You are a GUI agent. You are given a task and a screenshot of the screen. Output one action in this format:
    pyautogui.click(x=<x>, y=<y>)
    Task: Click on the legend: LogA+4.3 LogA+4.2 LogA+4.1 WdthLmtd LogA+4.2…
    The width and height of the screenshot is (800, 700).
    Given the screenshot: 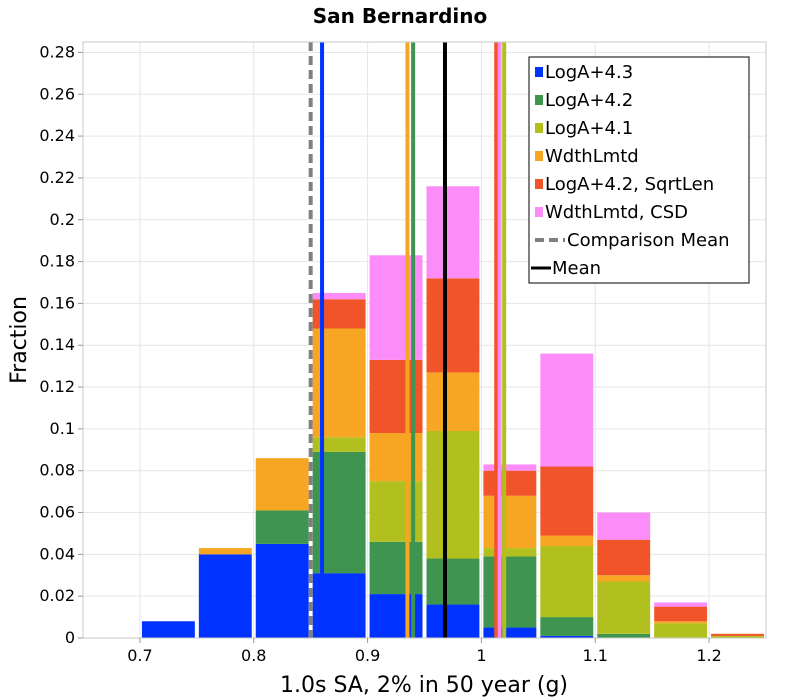 What is the action you would take?
    pyautogui.click(x=639, y=170)
    